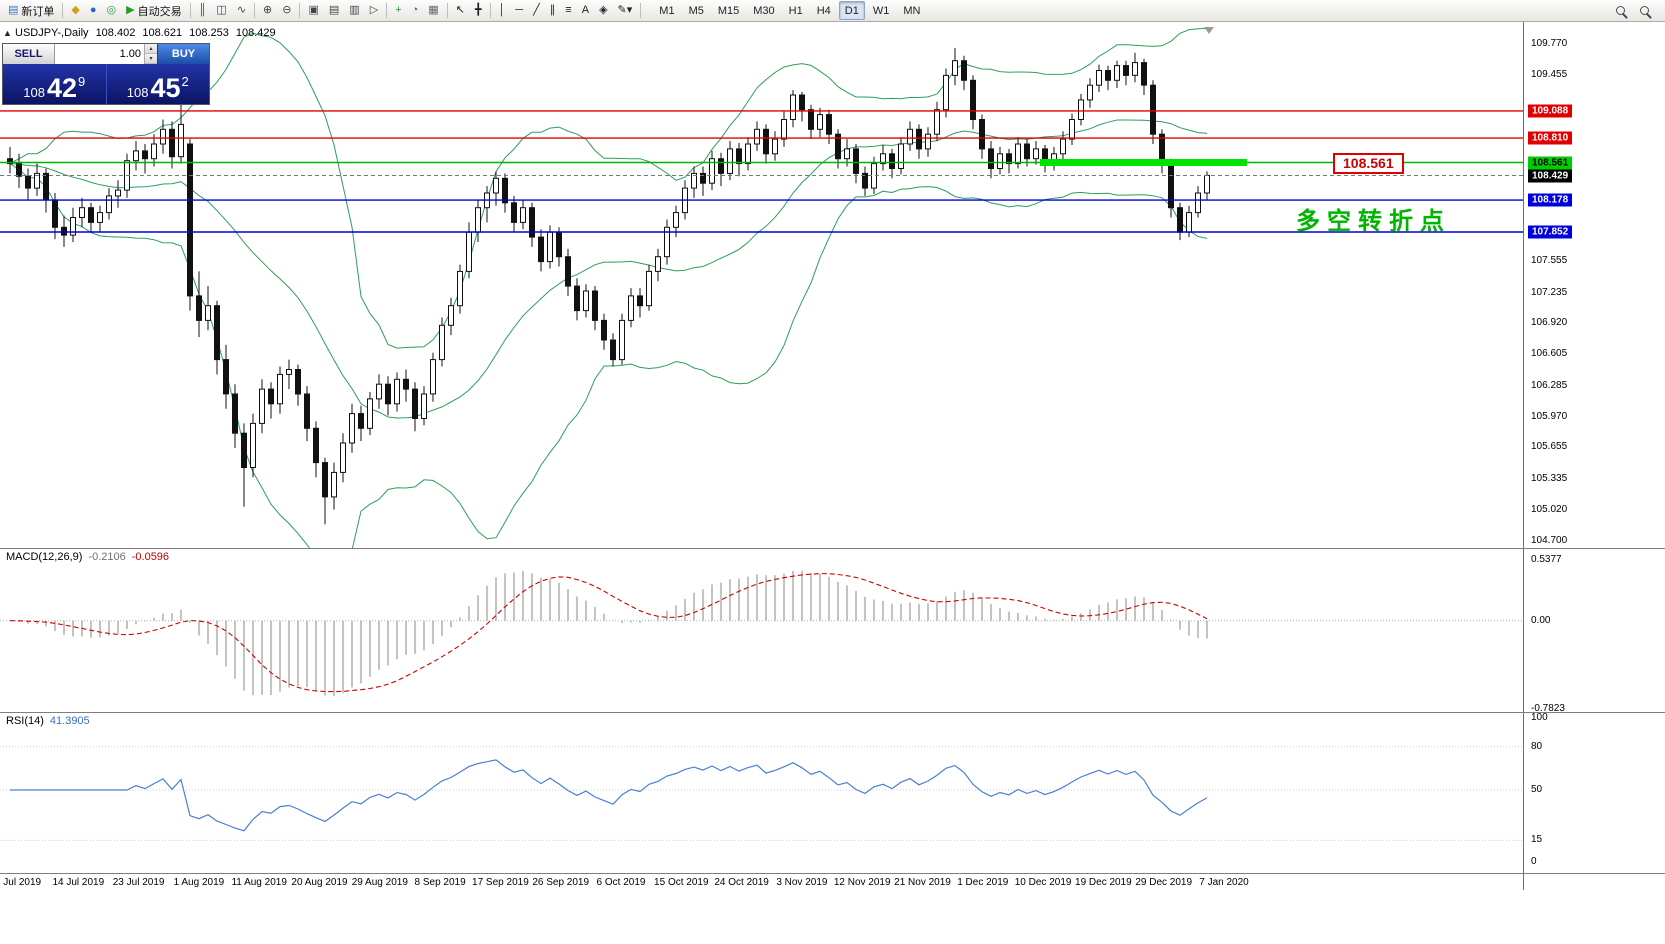 This screenshot has width=1665, height=944. I want to click on one-click-trading-panel: SELL 1.00 ▴ ▾ BUY 108 42 9 108 45 2, so click(106, 74).